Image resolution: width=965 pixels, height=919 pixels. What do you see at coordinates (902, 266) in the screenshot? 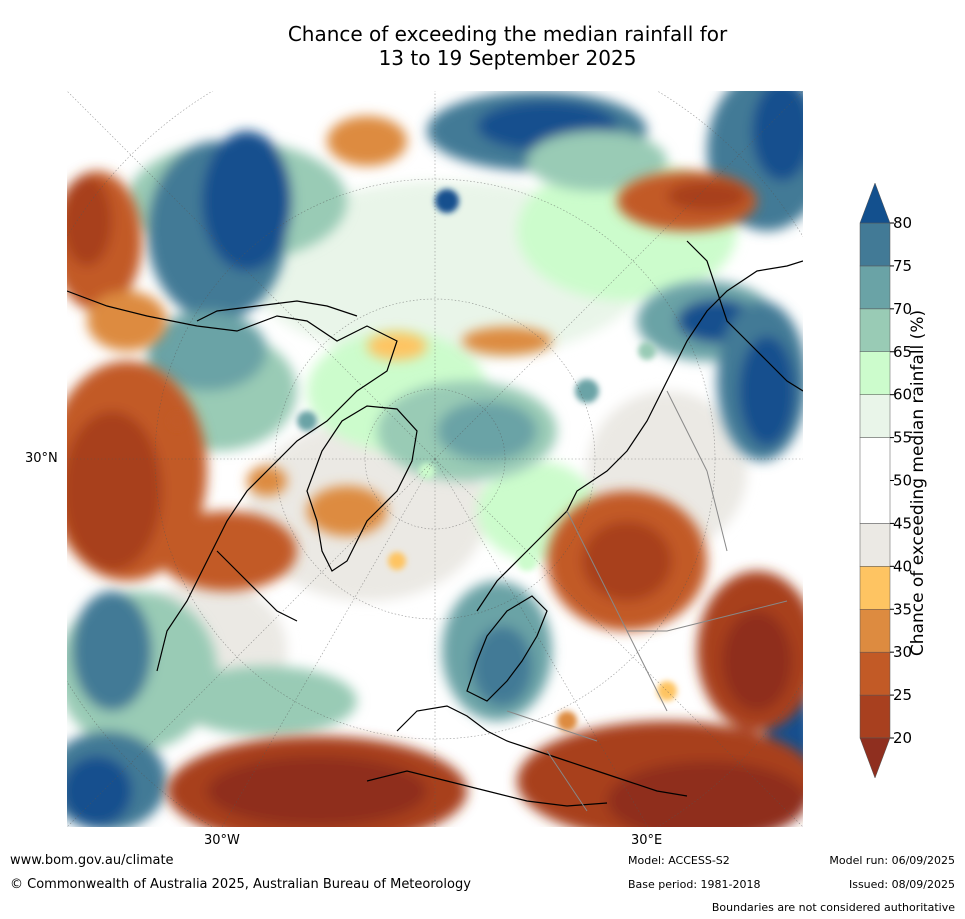
I see `colorbar-tick-label-75: 75` at bounding box center [902, 266].